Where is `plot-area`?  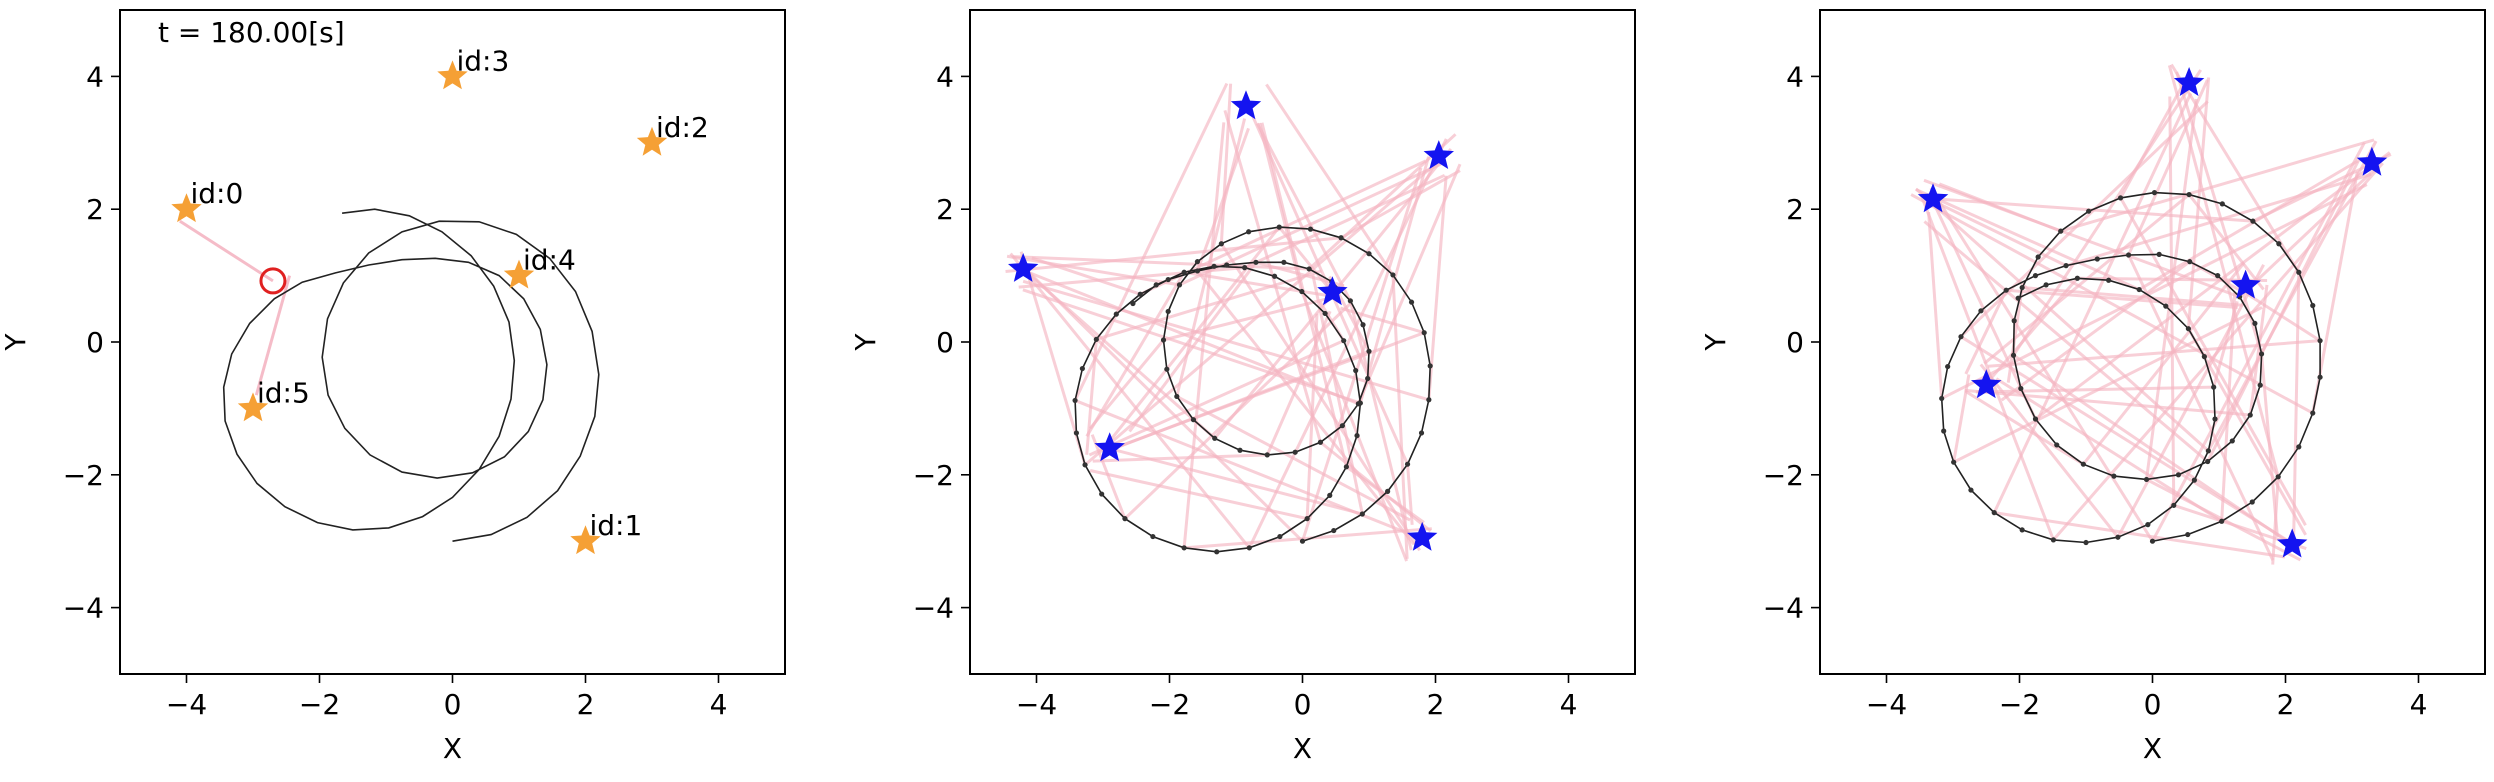 plot-area is located at coordinates (2151, 314).